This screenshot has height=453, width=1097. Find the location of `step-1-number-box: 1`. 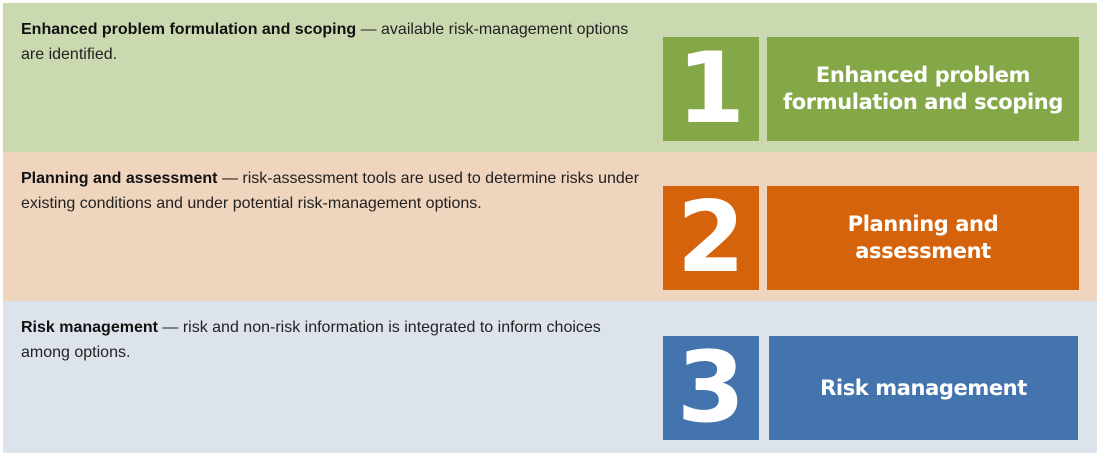

step-1-number-box: 1 is located at coordinates (711, 89).